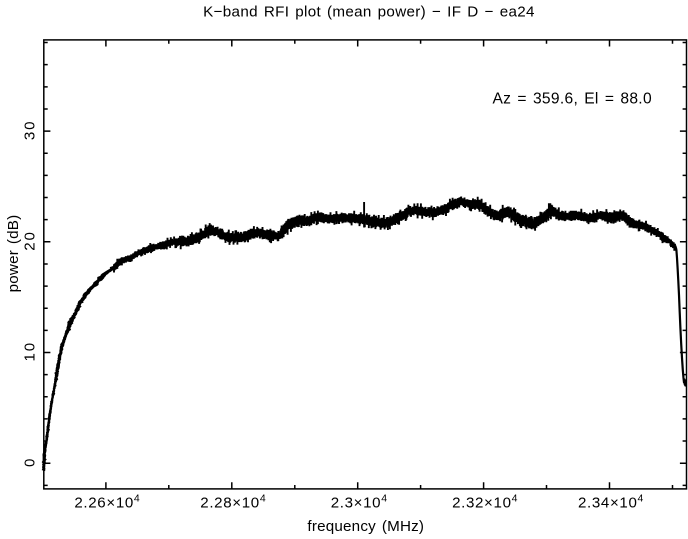 The image size is (688, 539). Describe the element at coordinates (29, 240) in the screenshot. I see `svg-text: 20` at that location.